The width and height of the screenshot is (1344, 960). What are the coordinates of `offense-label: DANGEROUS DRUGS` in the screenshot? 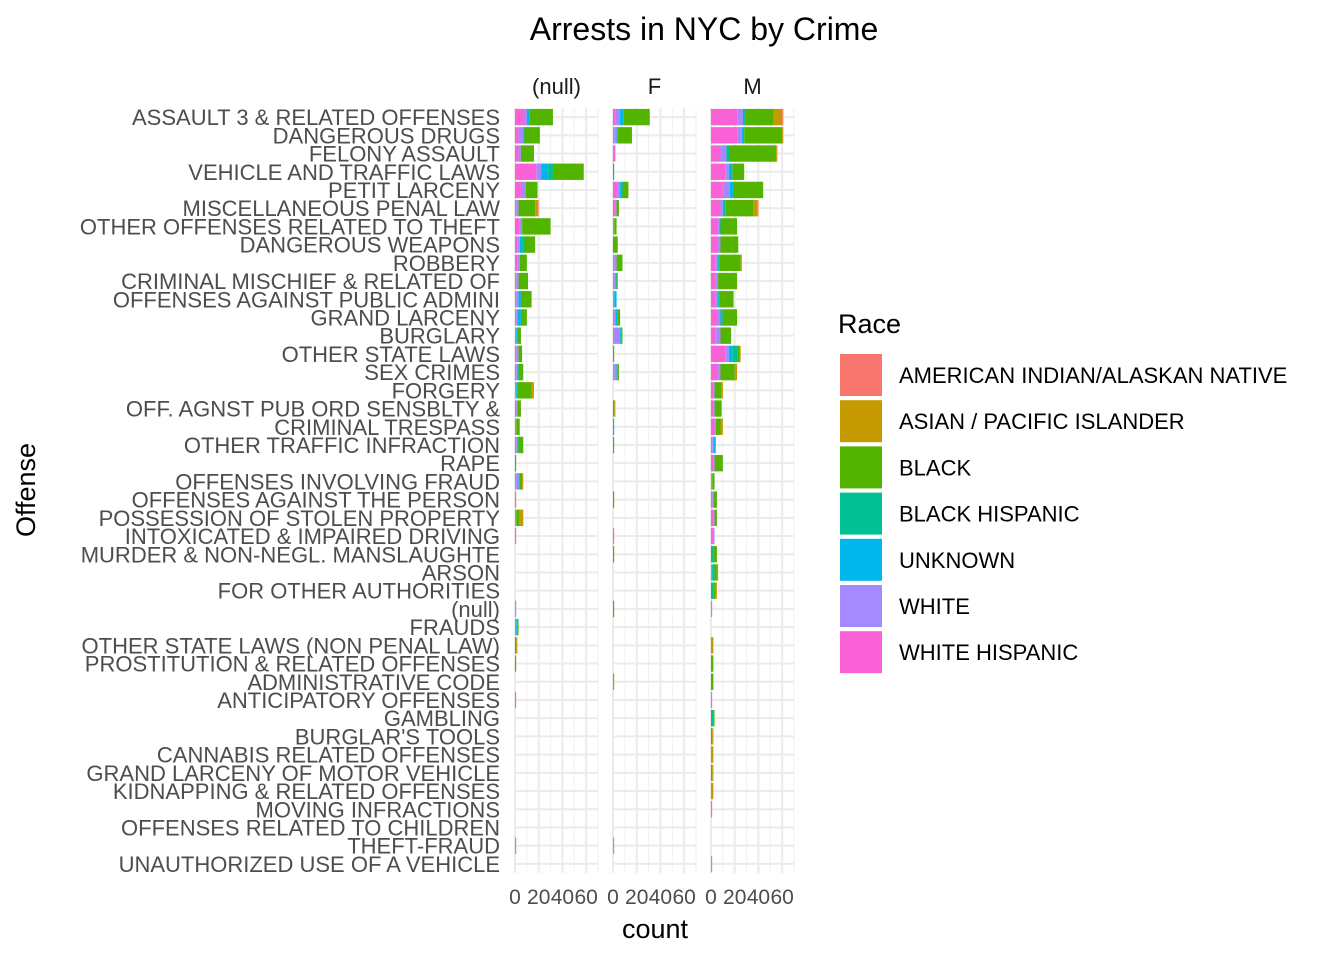 It's located at (386, 135).